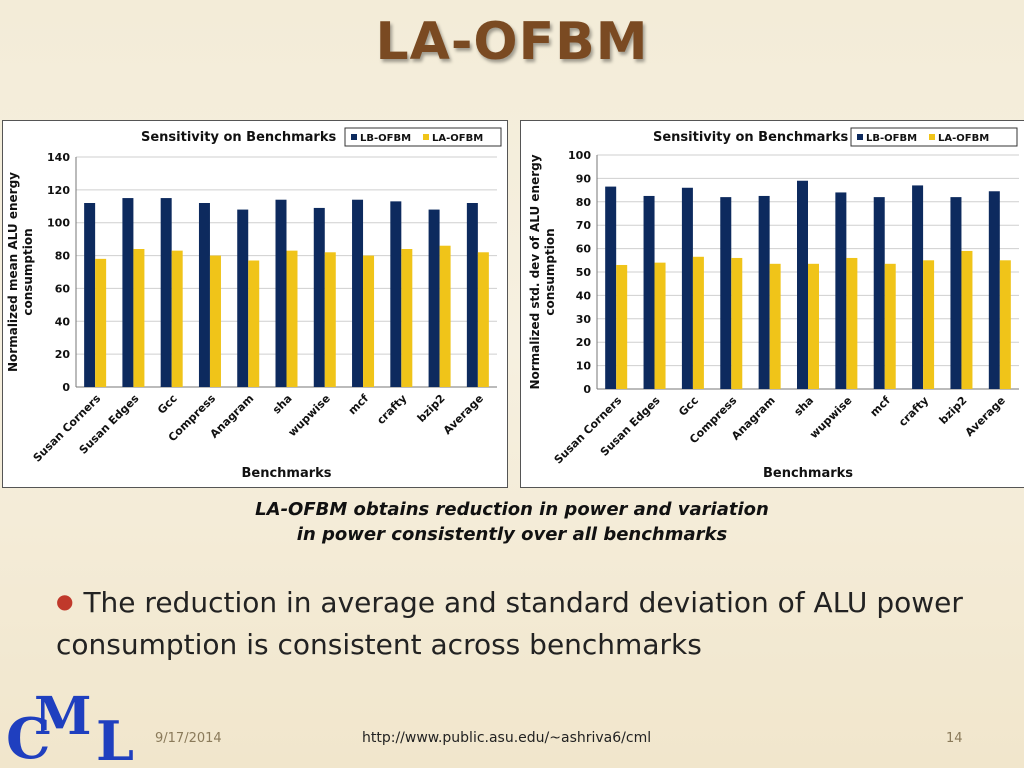 This screenshot has height=768, width=1024. Describe the element at coordinates (584, 225) in the screenshot. I see `y-tick-label: 70` at that location.